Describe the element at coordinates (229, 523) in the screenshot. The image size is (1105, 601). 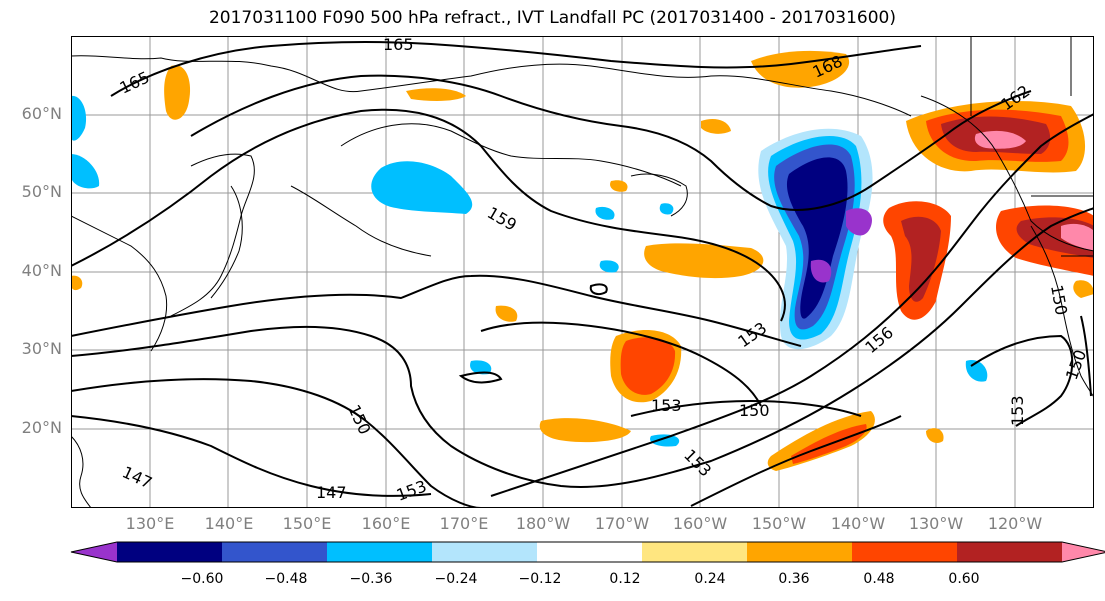
I see `lon-label: 140°E` at that location.